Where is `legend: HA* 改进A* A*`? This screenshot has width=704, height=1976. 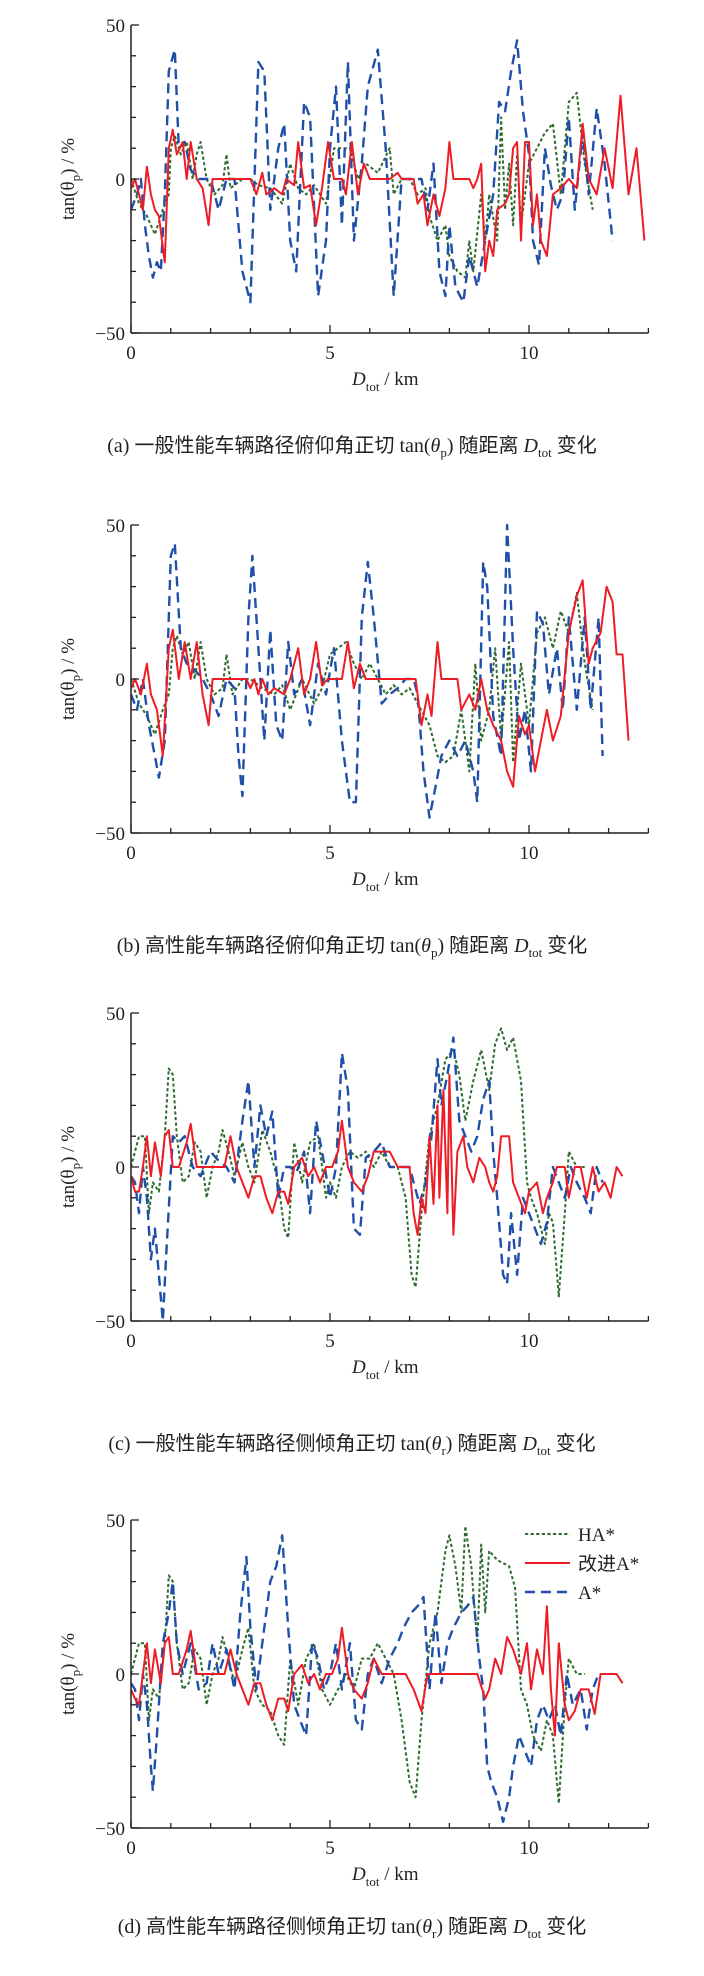
legend: HA* 改进A* A* is located at coordinates (582, 1564).